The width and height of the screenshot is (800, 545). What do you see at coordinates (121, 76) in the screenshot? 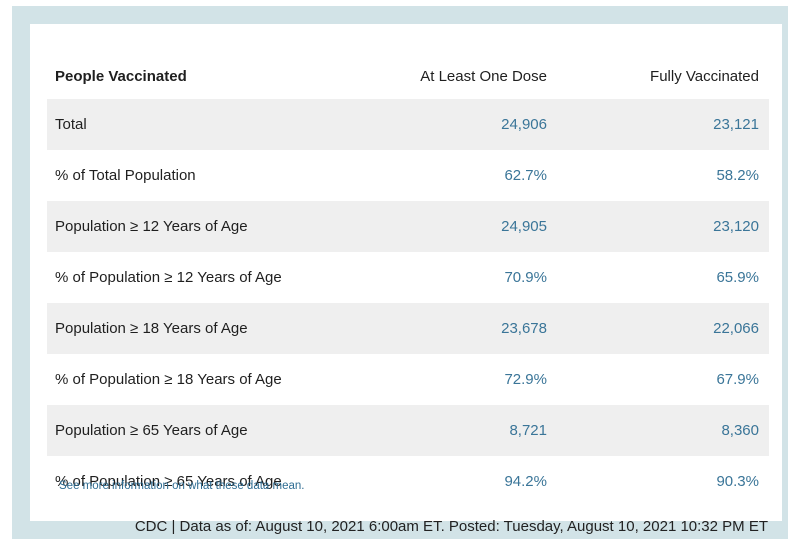
I see `header-people-vaccinated: People Vaccinated` at bounding box center [121, 76].